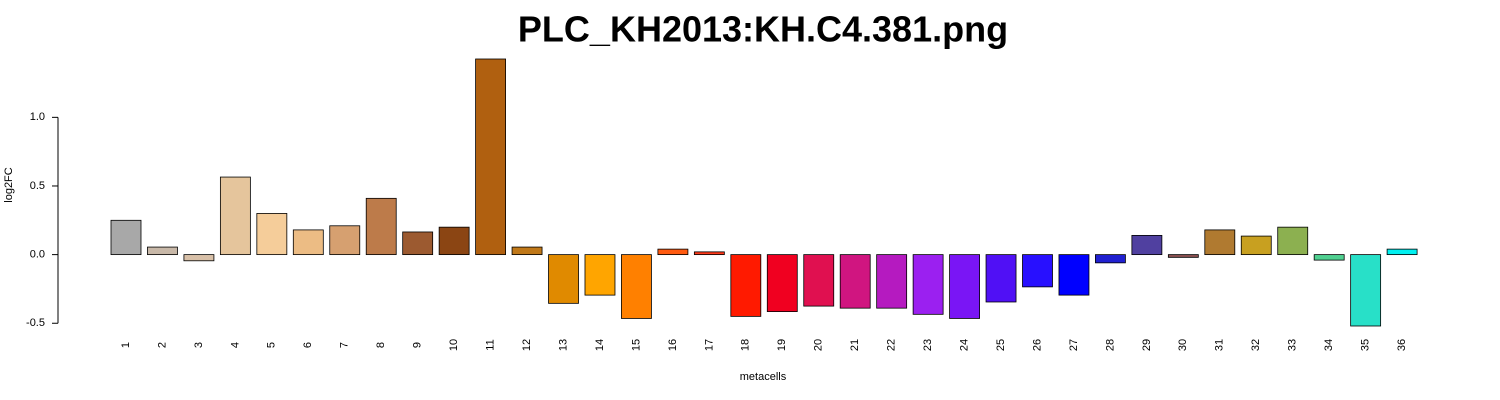 This screenshot has width=1500, height=400. What do you see at coordinates (235, 345) in the screenshot?
I see `x-tick-label: 4` at bounding box center [235, 345].